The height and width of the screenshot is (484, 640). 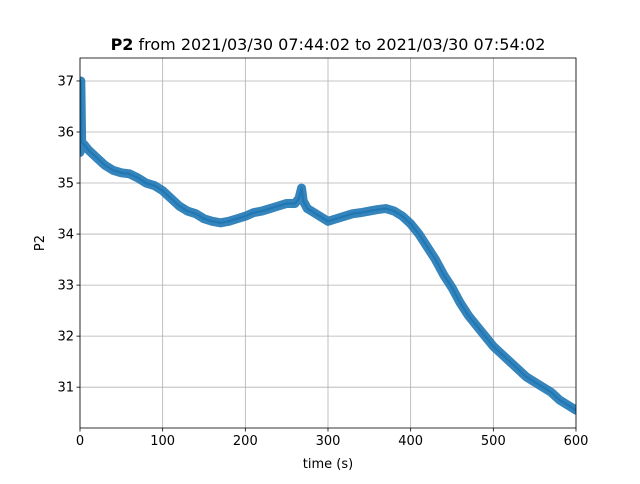 What do you see at coordinates (493, 441) in the screenshot?
I see `x-tick-label: 500` at bounding box center [493, 441].